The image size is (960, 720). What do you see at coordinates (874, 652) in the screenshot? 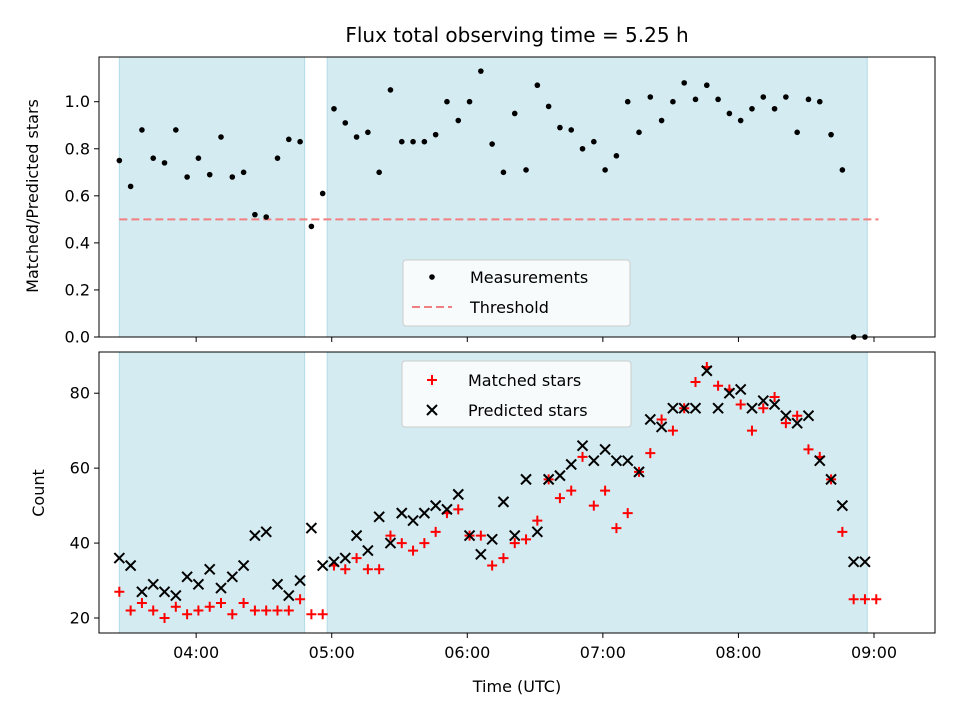
I see `x-tick-label: 09:00` at bounding box center [874, 652].